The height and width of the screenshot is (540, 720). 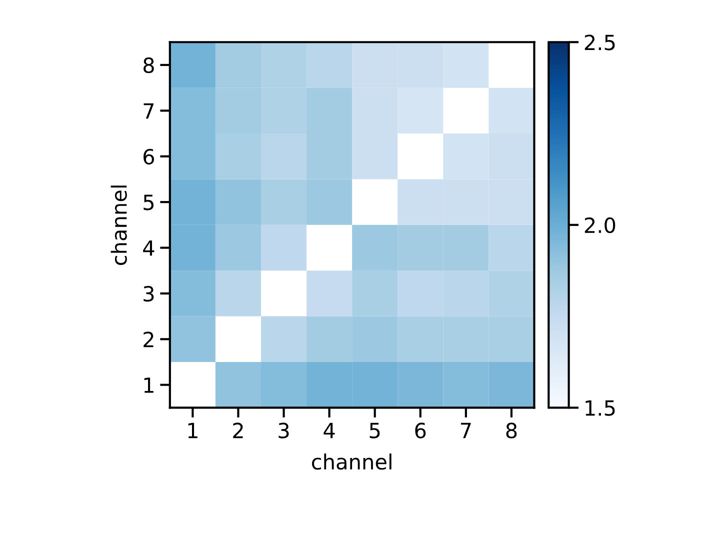 What do you see at coordinates (148, 248) in the screenshot?
I see `y-tick-label: 4` at bounding box center [148, 248].